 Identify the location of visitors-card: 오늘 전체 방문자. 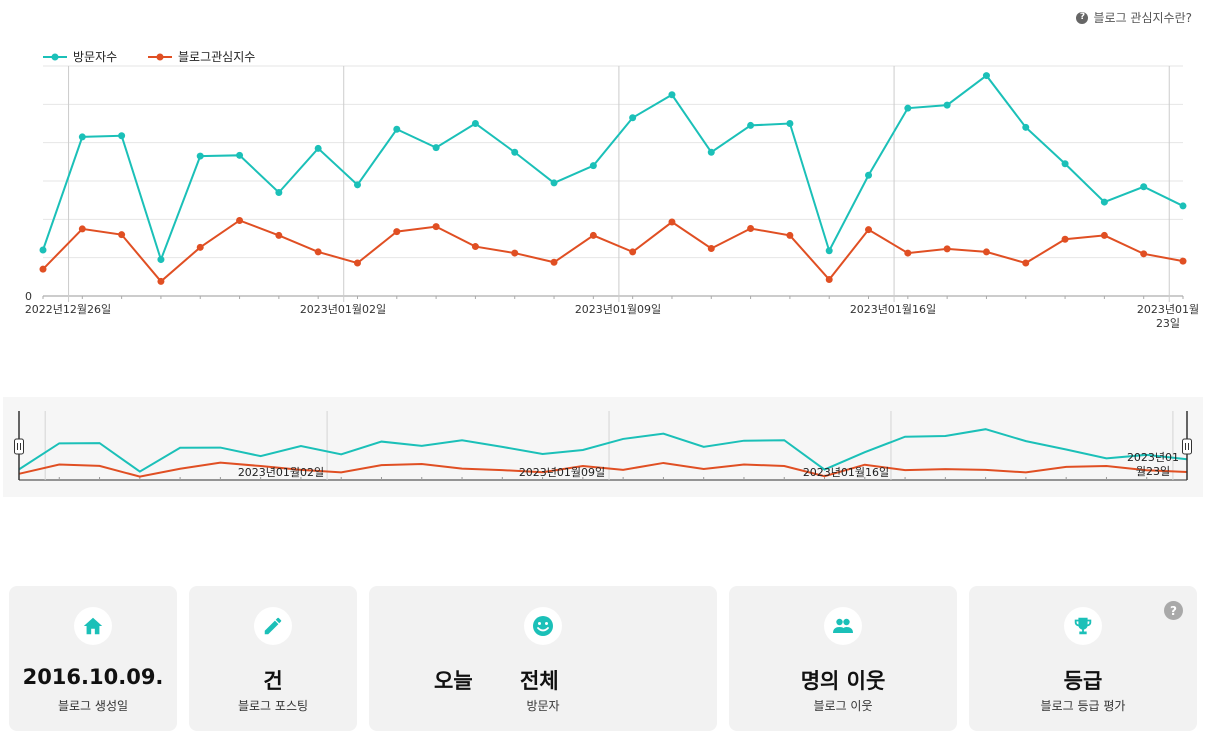
(543, 658).